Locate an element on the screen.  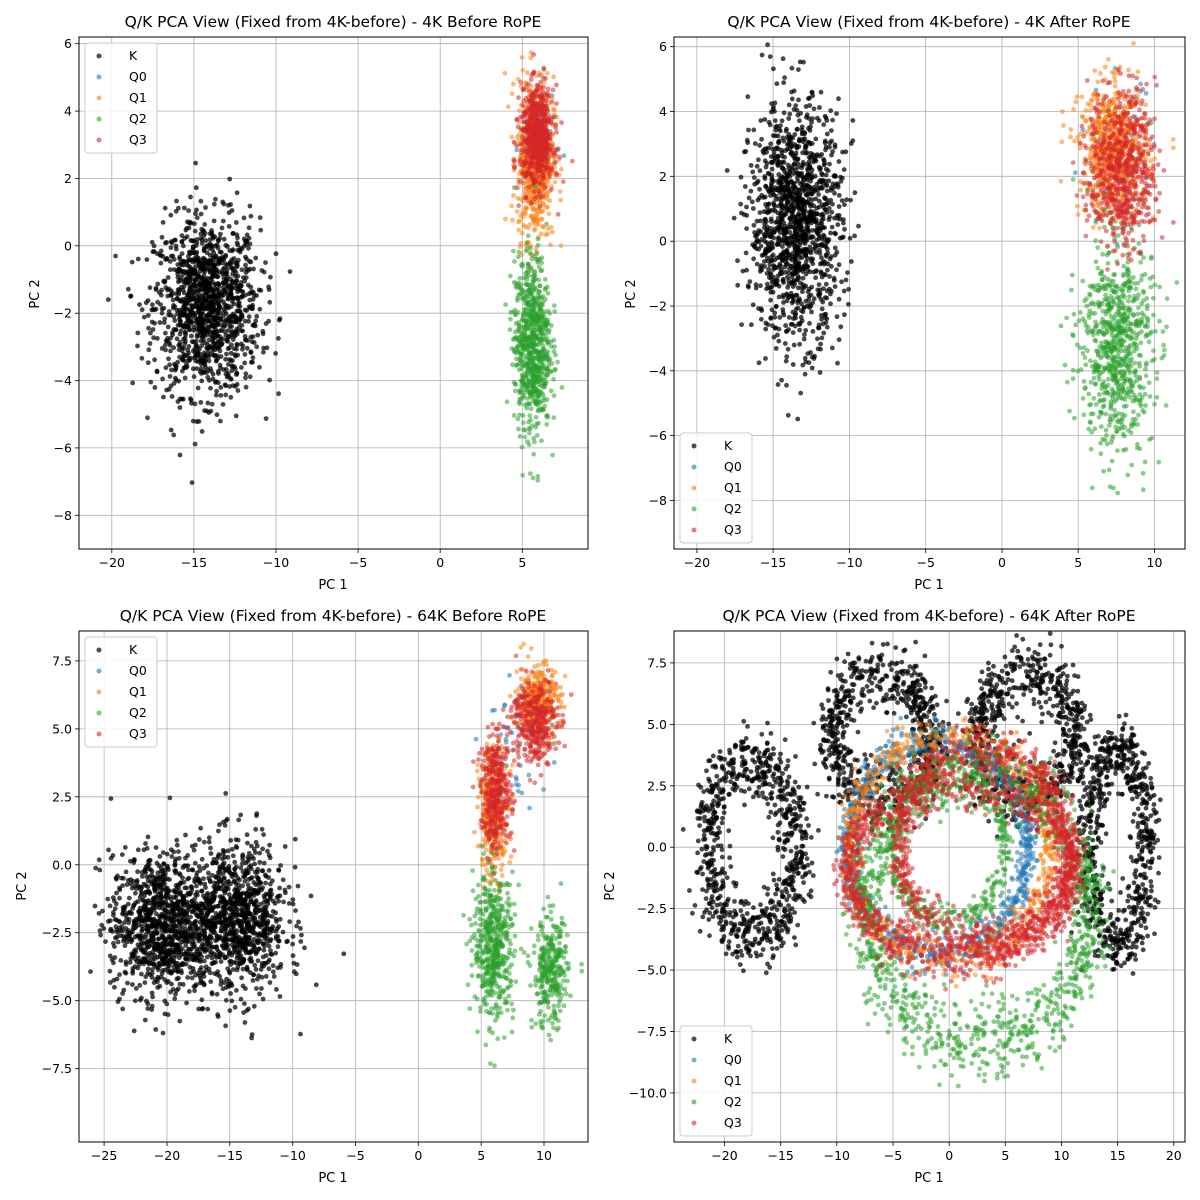
y-tick-label: −2 is located at coordinates (63, 313).